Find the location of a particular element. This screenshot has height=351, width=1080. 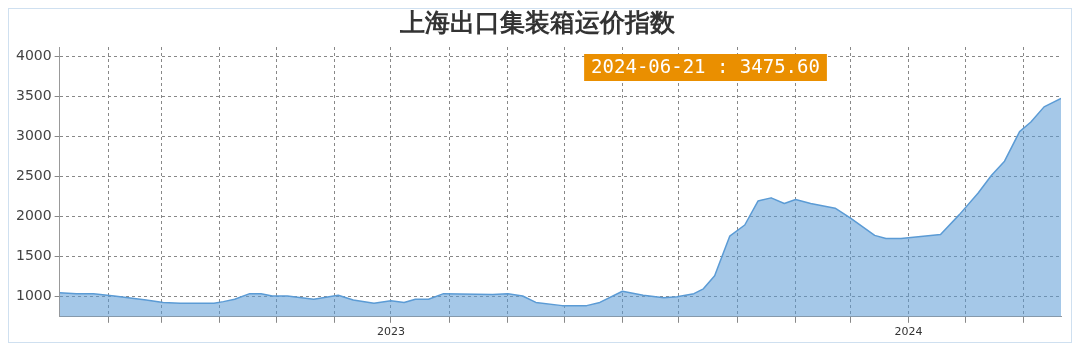

x-tick-label: 2024 is located at coordinates (908, 332).